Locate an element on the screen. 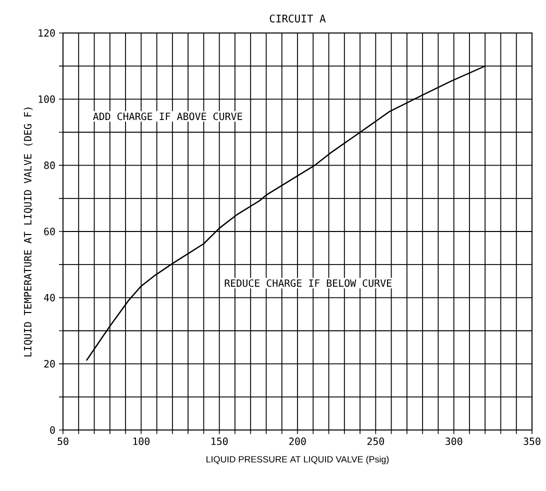 This screenshot has height=491, width=546. x-tick-label: 150 is located at coordinates (220, 441).